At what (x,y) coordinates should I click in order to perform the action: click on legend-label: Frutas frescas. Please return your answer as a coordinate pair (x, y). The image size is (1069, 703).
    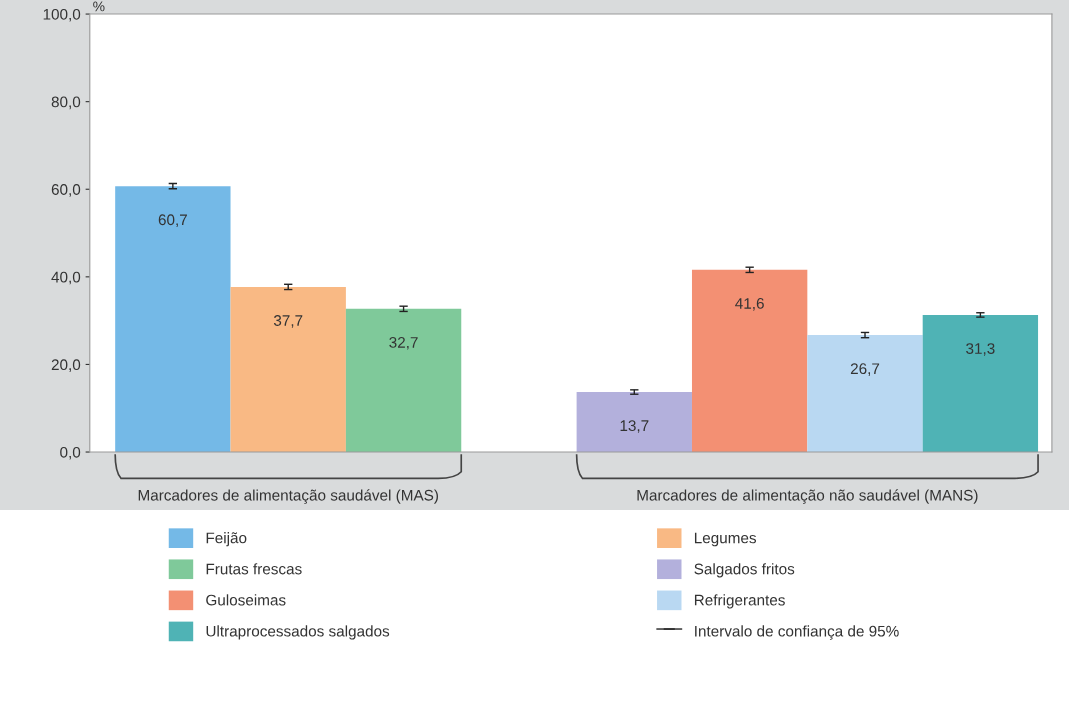
    Looking at the image, I should click on (254, 569).